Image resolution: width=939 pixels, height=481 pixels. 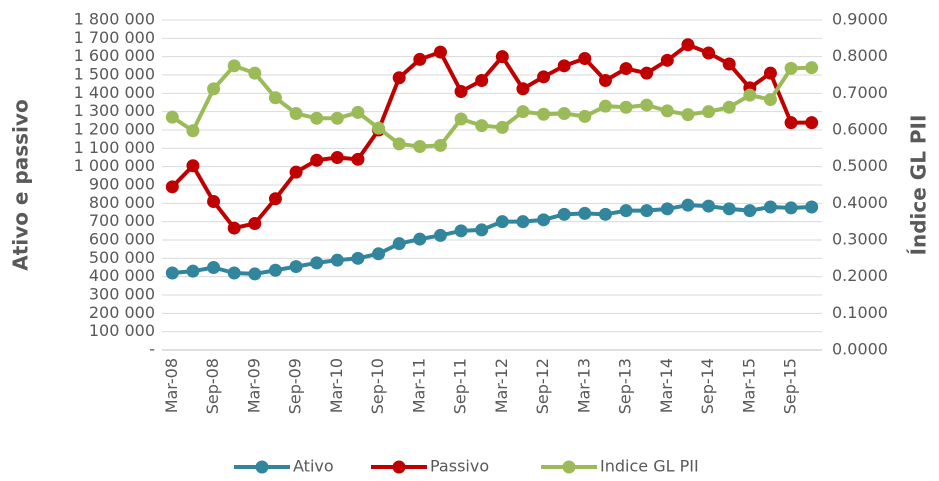 What do you see at coordinates (122, 275) in the screenshot?
I see `y-tick-label: 400 000` at bounding box center [122, 275].